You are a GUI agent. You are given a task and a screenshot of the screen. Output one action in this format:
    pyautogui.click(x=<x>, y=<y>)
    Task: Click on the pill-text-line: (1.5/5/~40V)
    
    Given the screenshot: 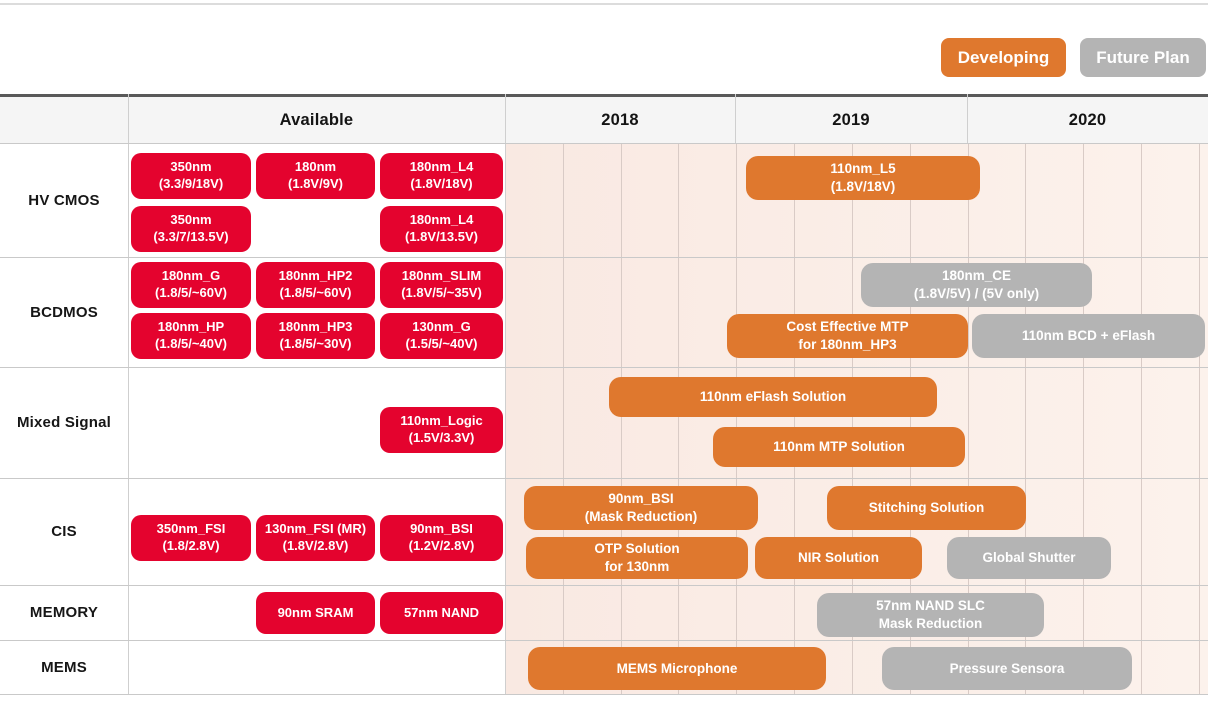 What is the action you would take?
    pyautogui.click(x=441, y=343)
    